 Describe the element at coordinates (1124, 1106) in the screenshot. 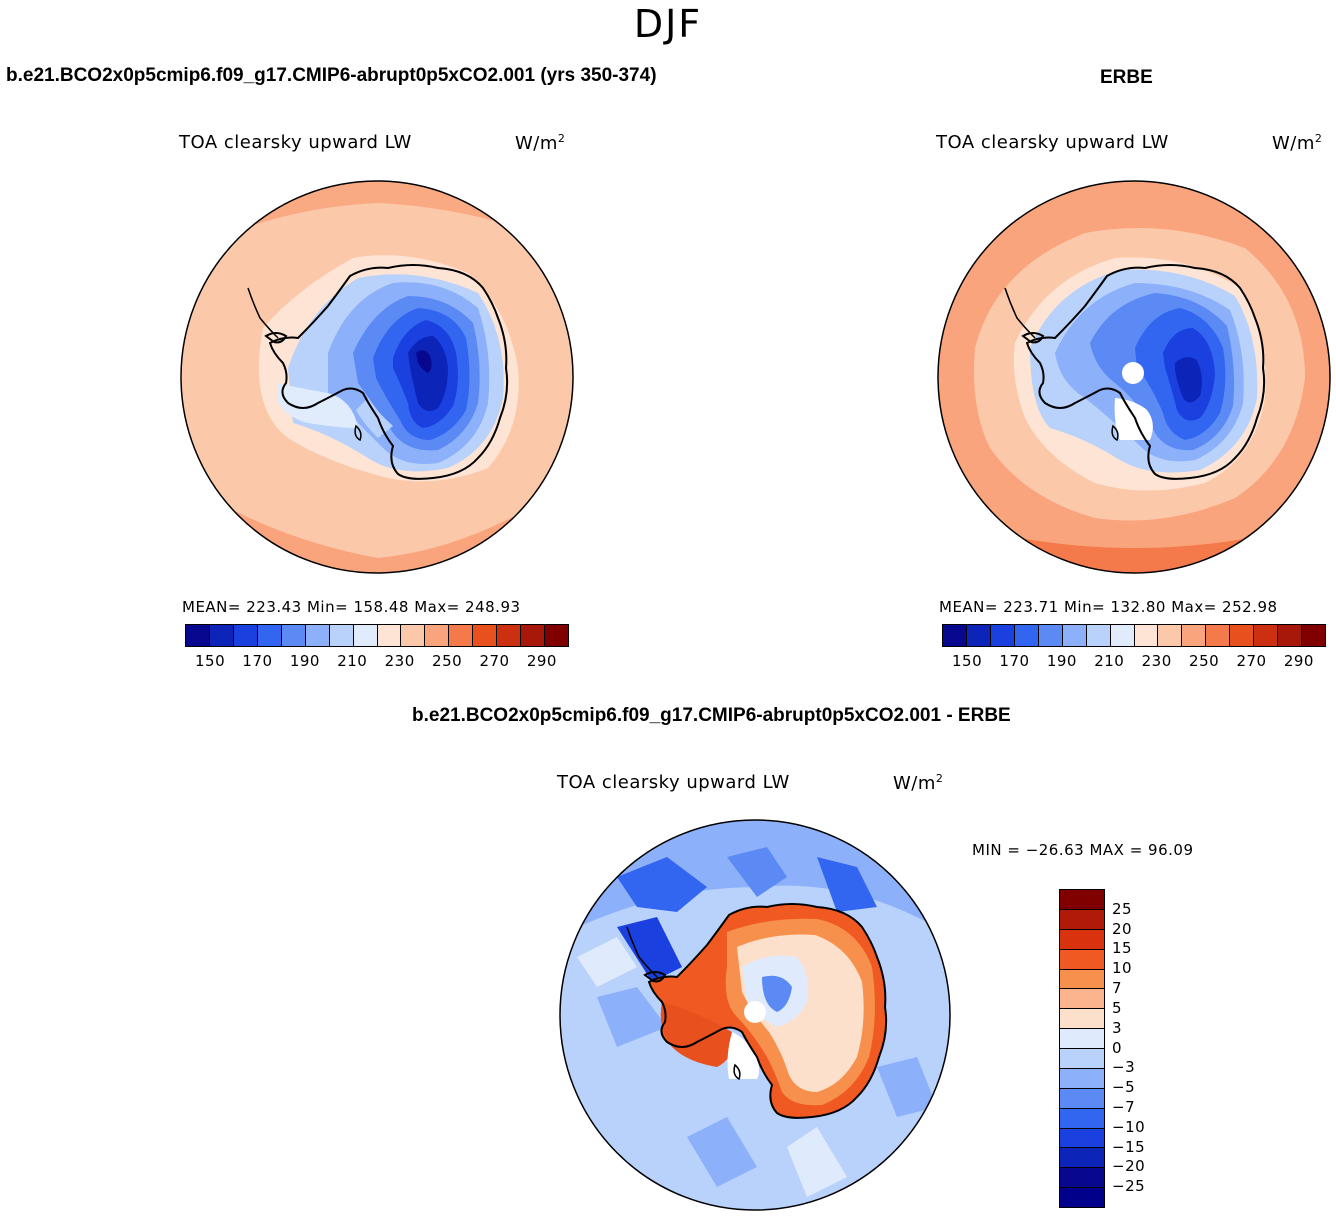

I see `colorbar-tick-label: −7` at that location.